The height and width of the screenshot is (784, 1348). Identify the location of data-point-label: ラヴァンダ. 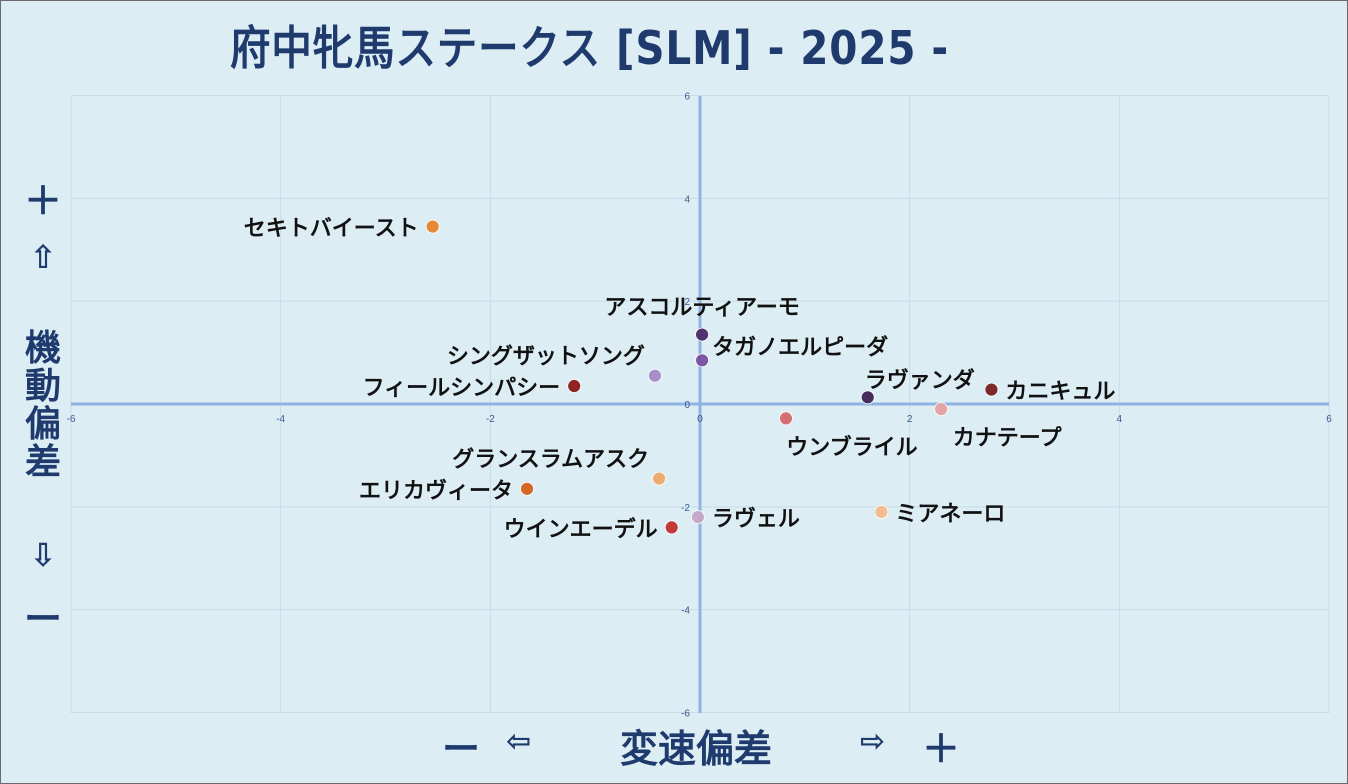
(920, 380).